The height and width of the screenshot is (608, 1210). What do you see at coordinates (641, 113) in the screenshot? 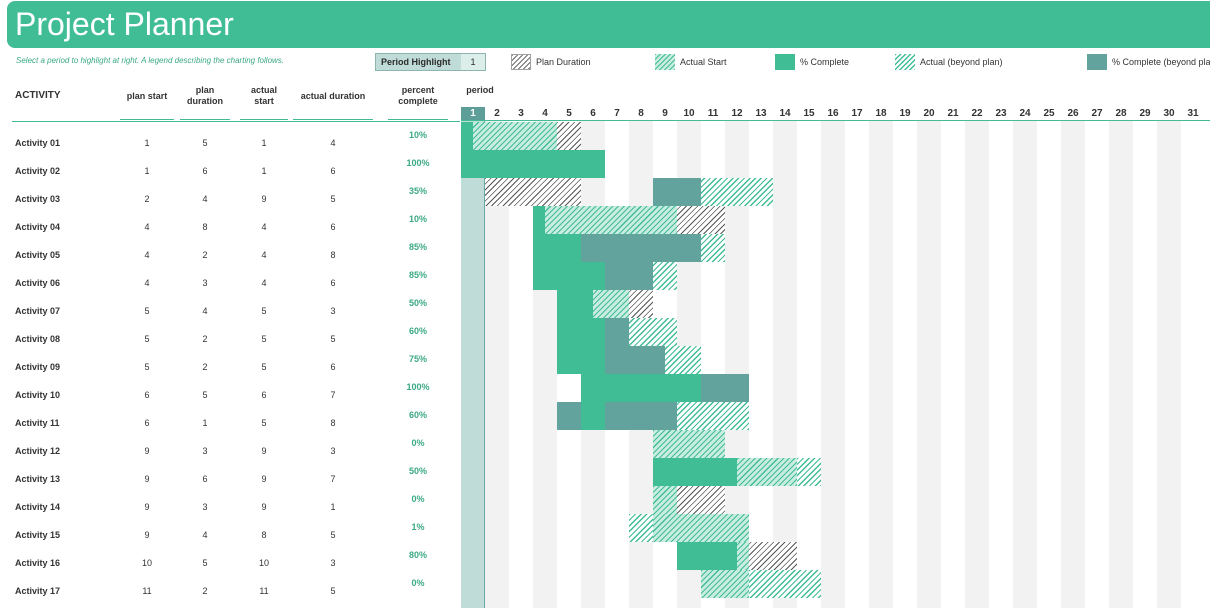
I see `period-number: 8` at bounding box center [641, 113].